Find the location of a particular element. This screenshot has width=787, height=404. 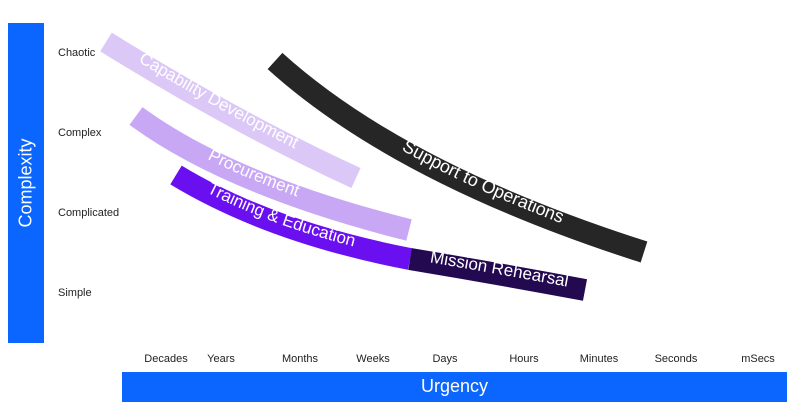

tick-msecs: mSecs is located at coordinates (758, 359).